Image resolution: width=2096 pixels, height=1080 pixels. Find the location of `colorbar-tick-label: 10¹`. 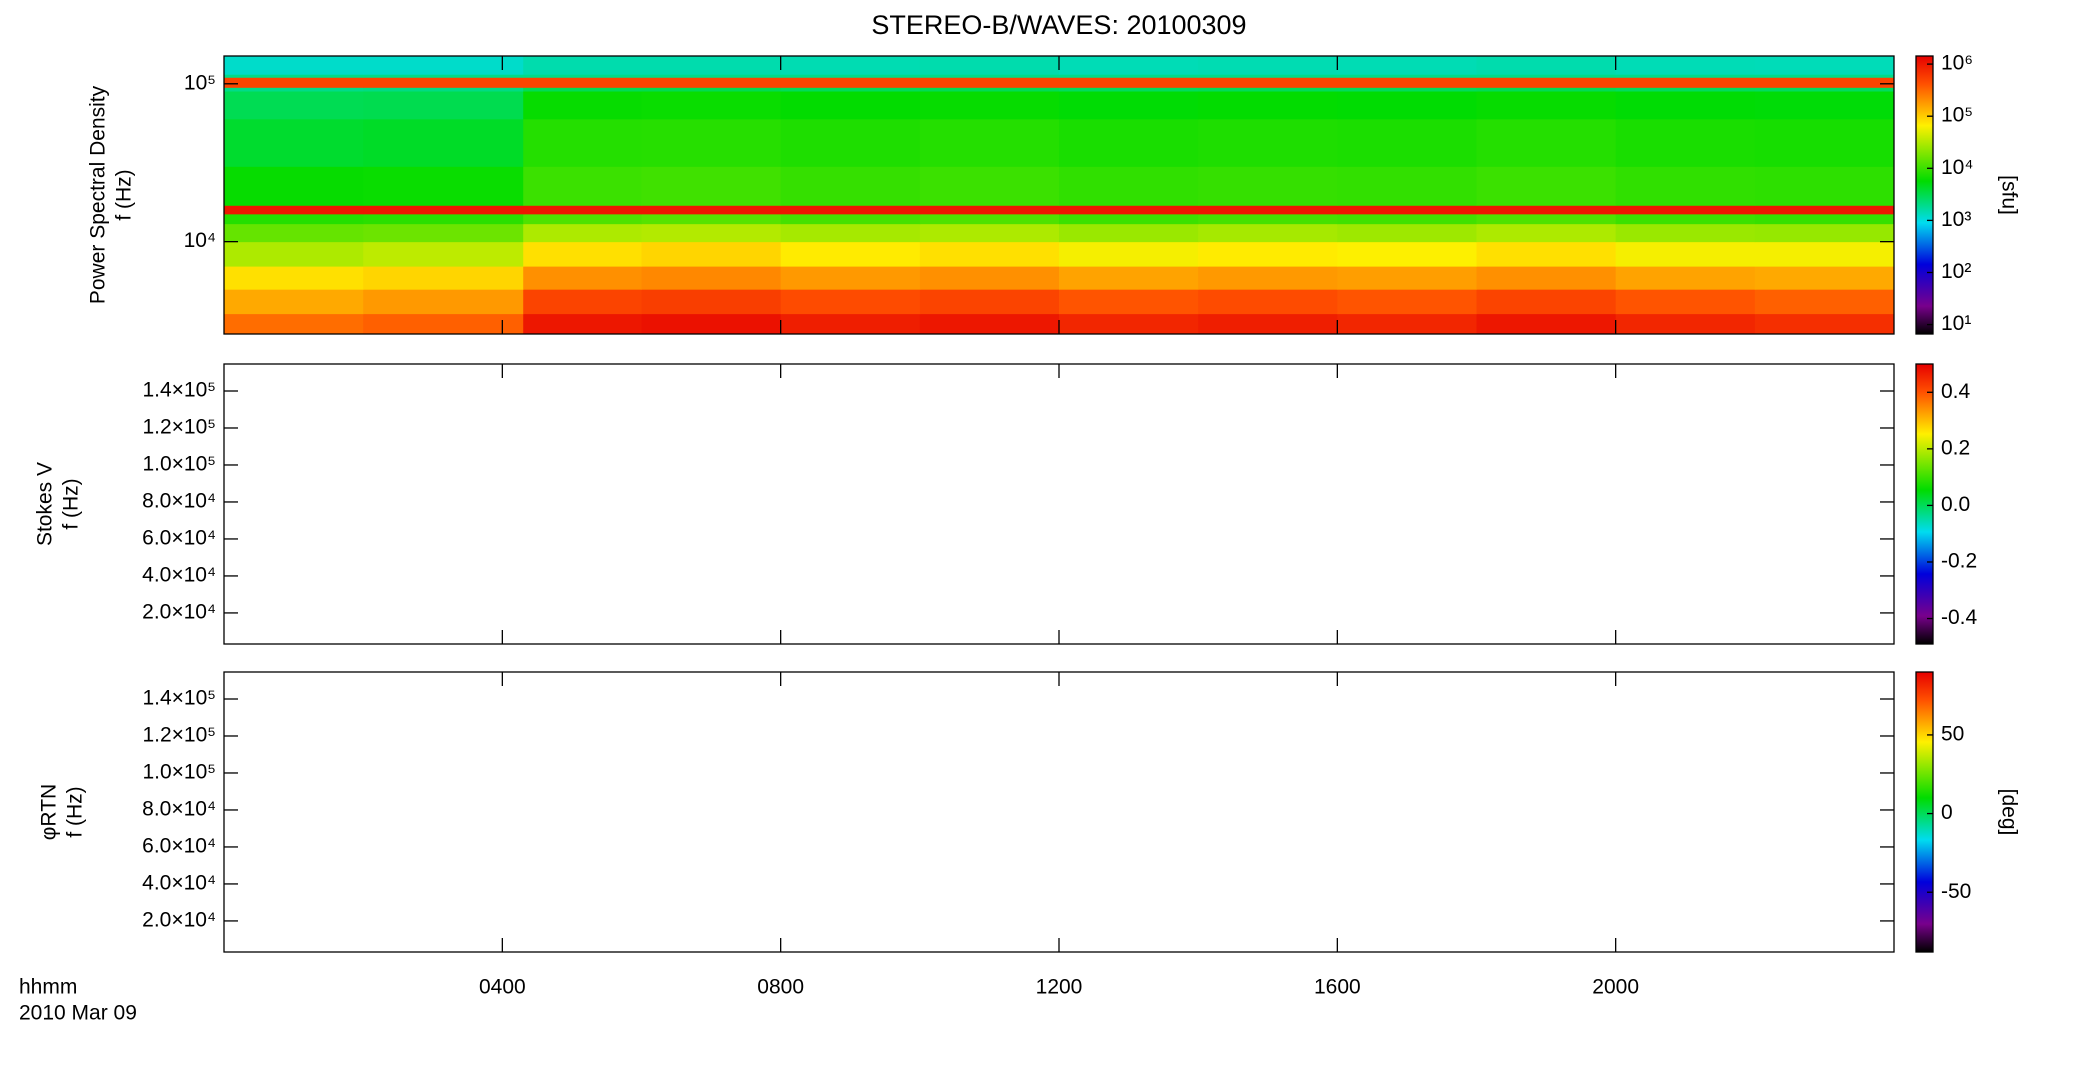

colorbar-tick-label: 10¹ is located at coordinates (1956, 323).